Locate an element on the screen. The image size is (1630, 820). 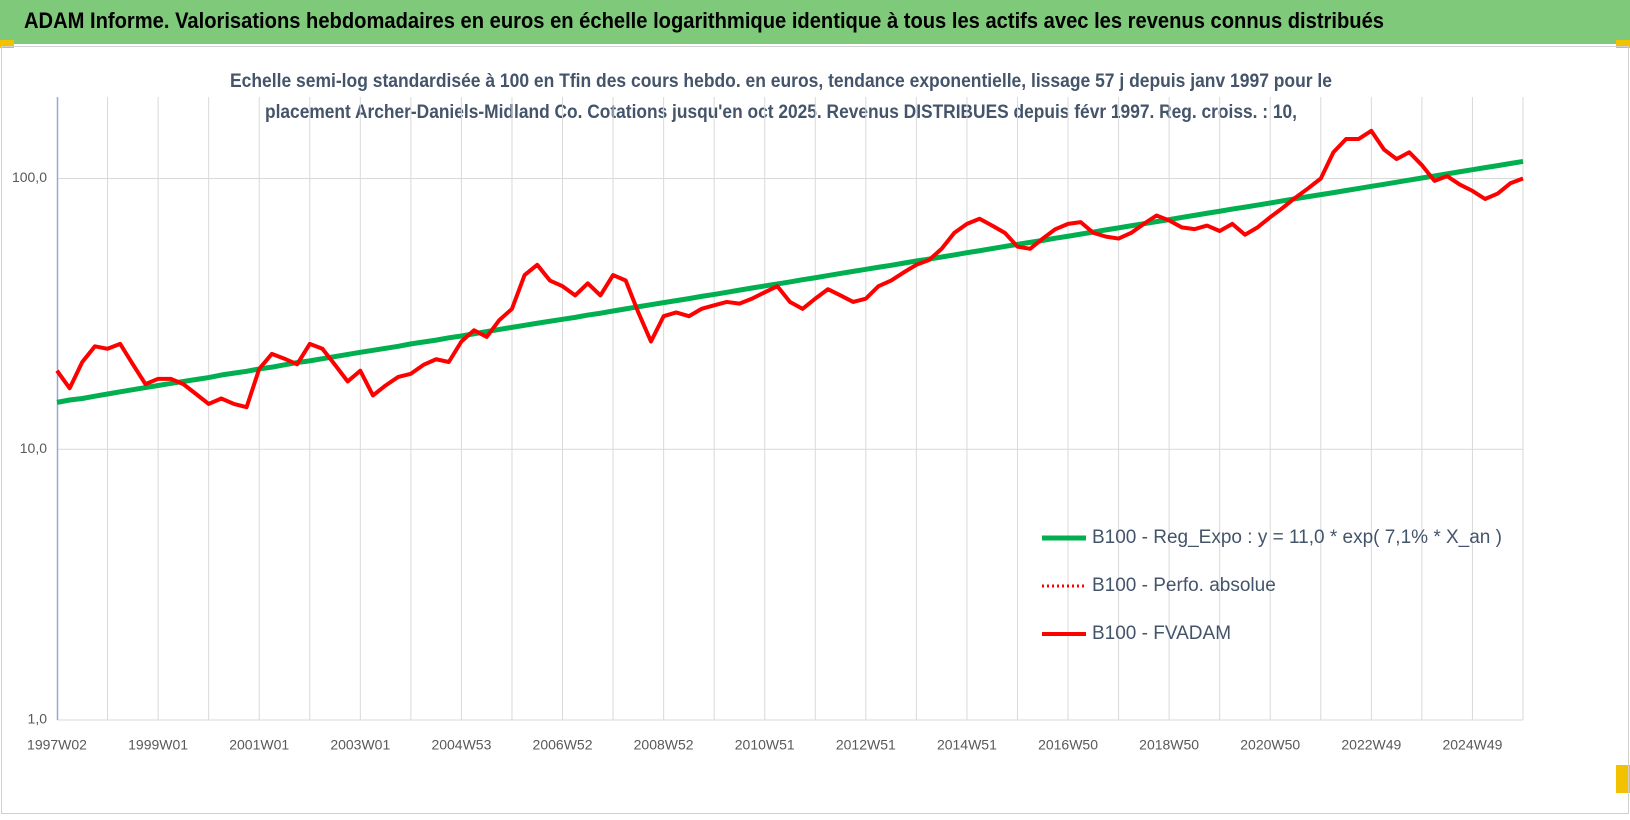
x-tick-label: 2020W50 is located at coordinates (1270, 745).